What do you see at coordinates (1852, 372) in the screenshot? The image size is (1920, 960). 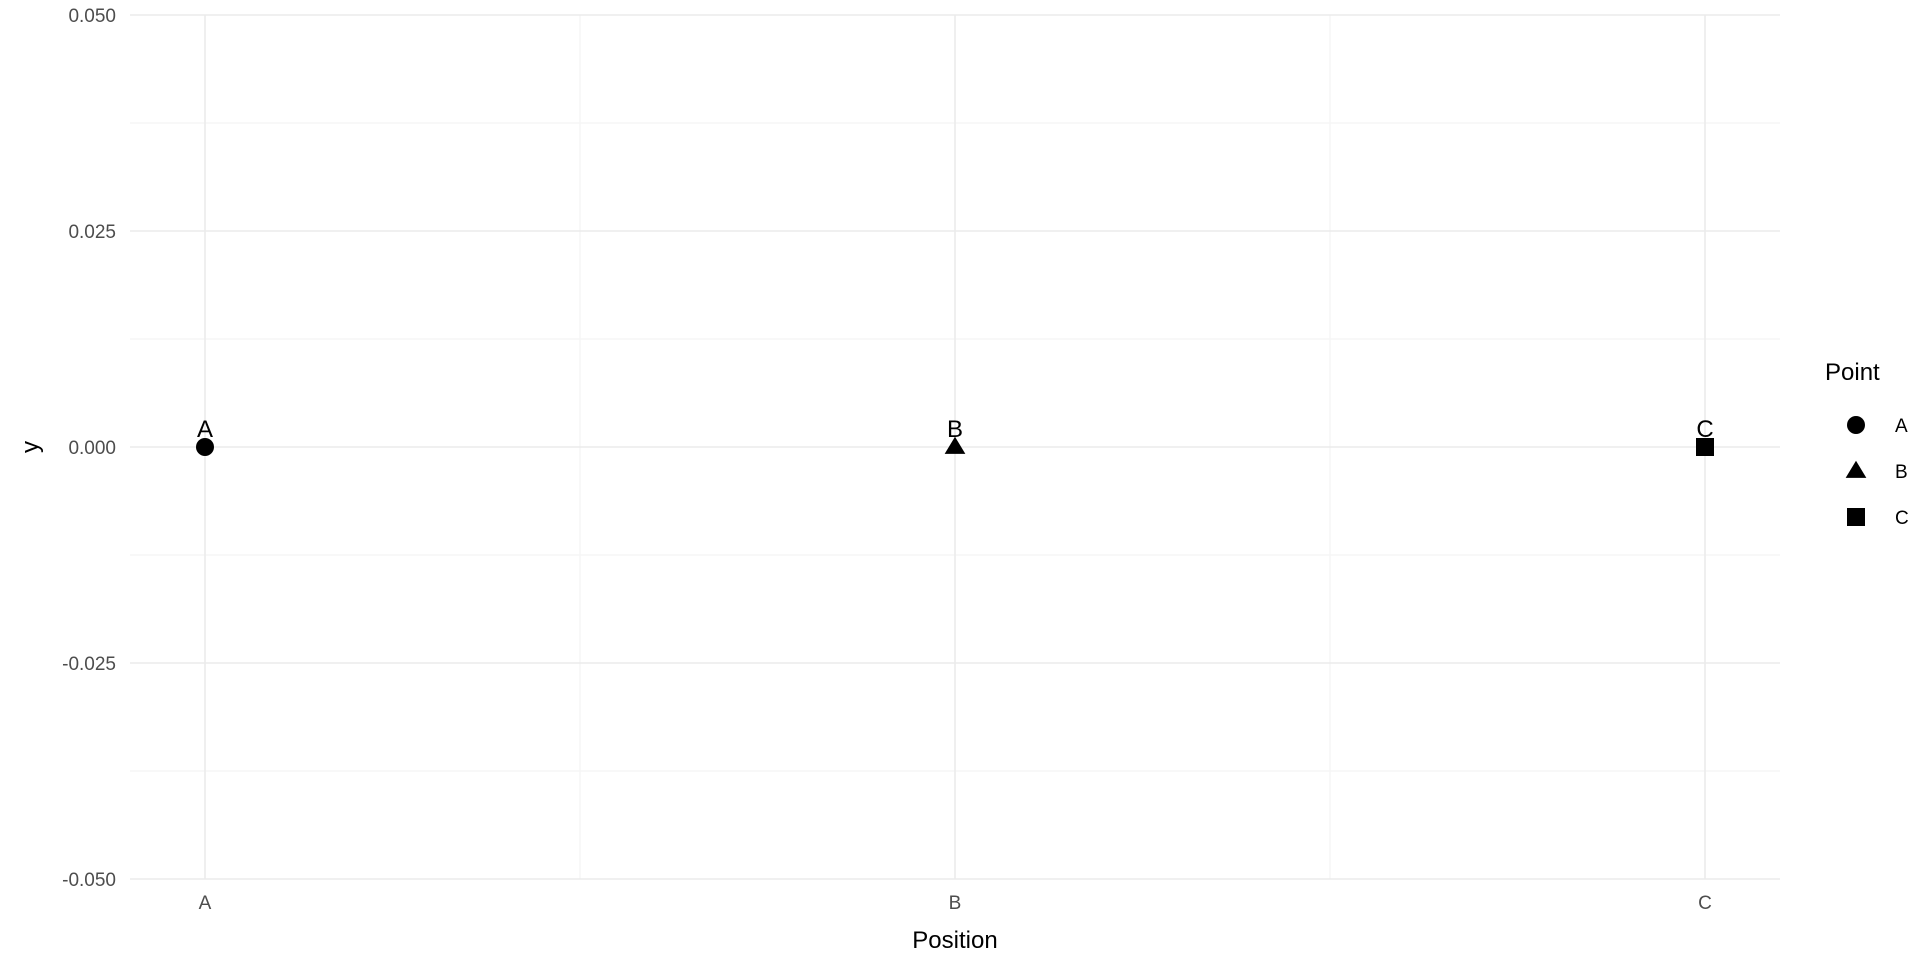 I see `legend-title: Point` at bounding box center [1852, 372].